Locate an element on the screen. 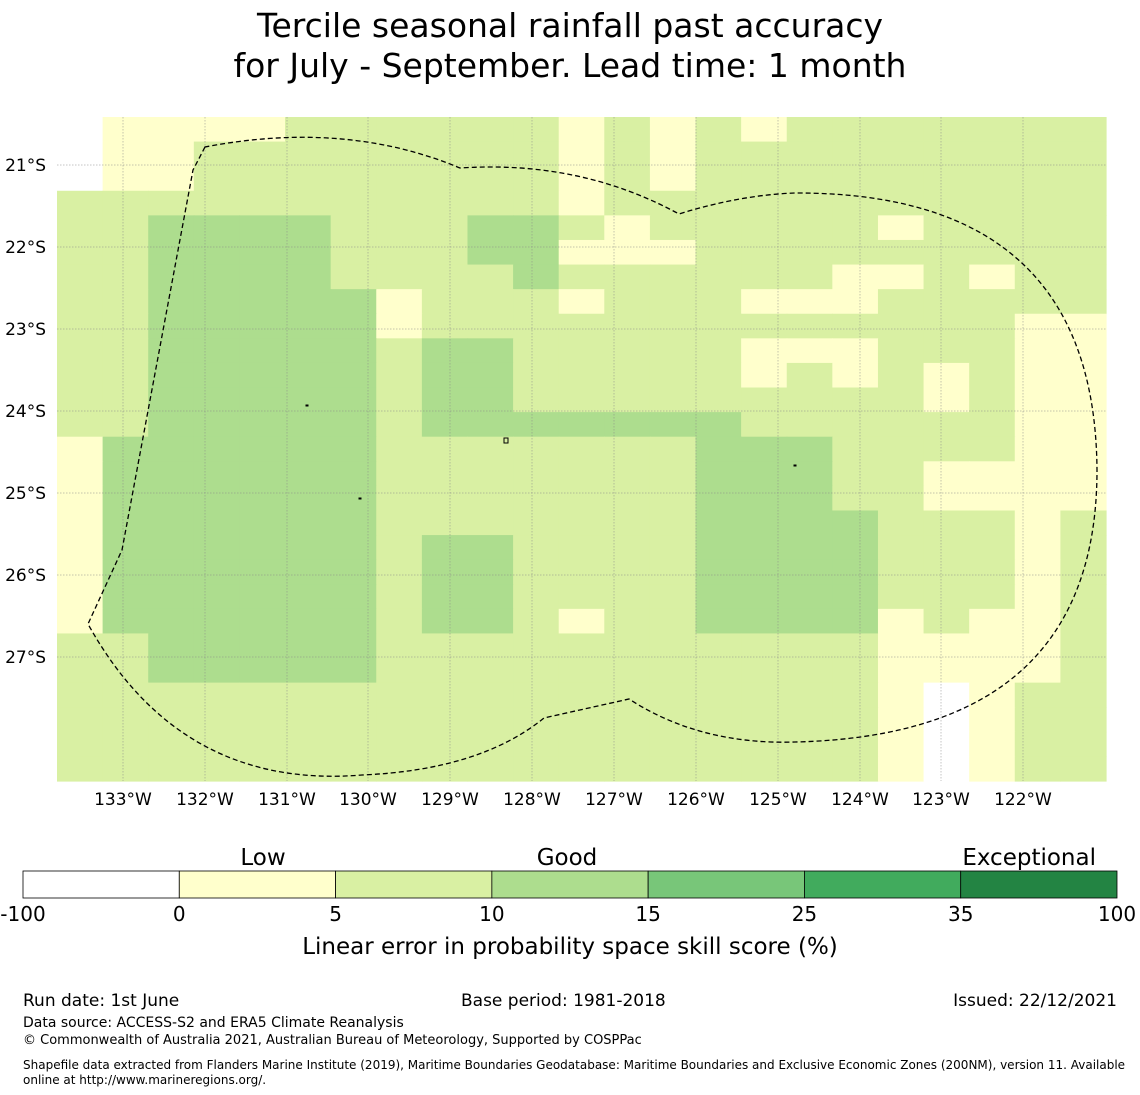 Image resolution: width=1140 pixels, height=1095 pixels. latitude-labels: 21°S 22°S 23°S 24°S 25°S 26°S 27°S is located at coordinates (25, 412).